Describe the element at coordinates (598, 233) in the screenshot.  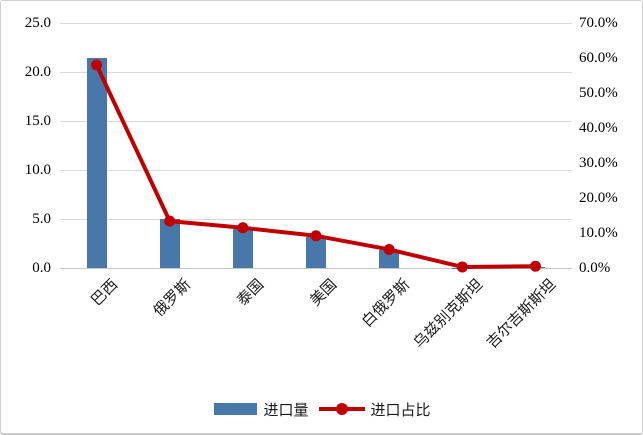
I see `right-axis-tick-label: 10.0%` at that location.